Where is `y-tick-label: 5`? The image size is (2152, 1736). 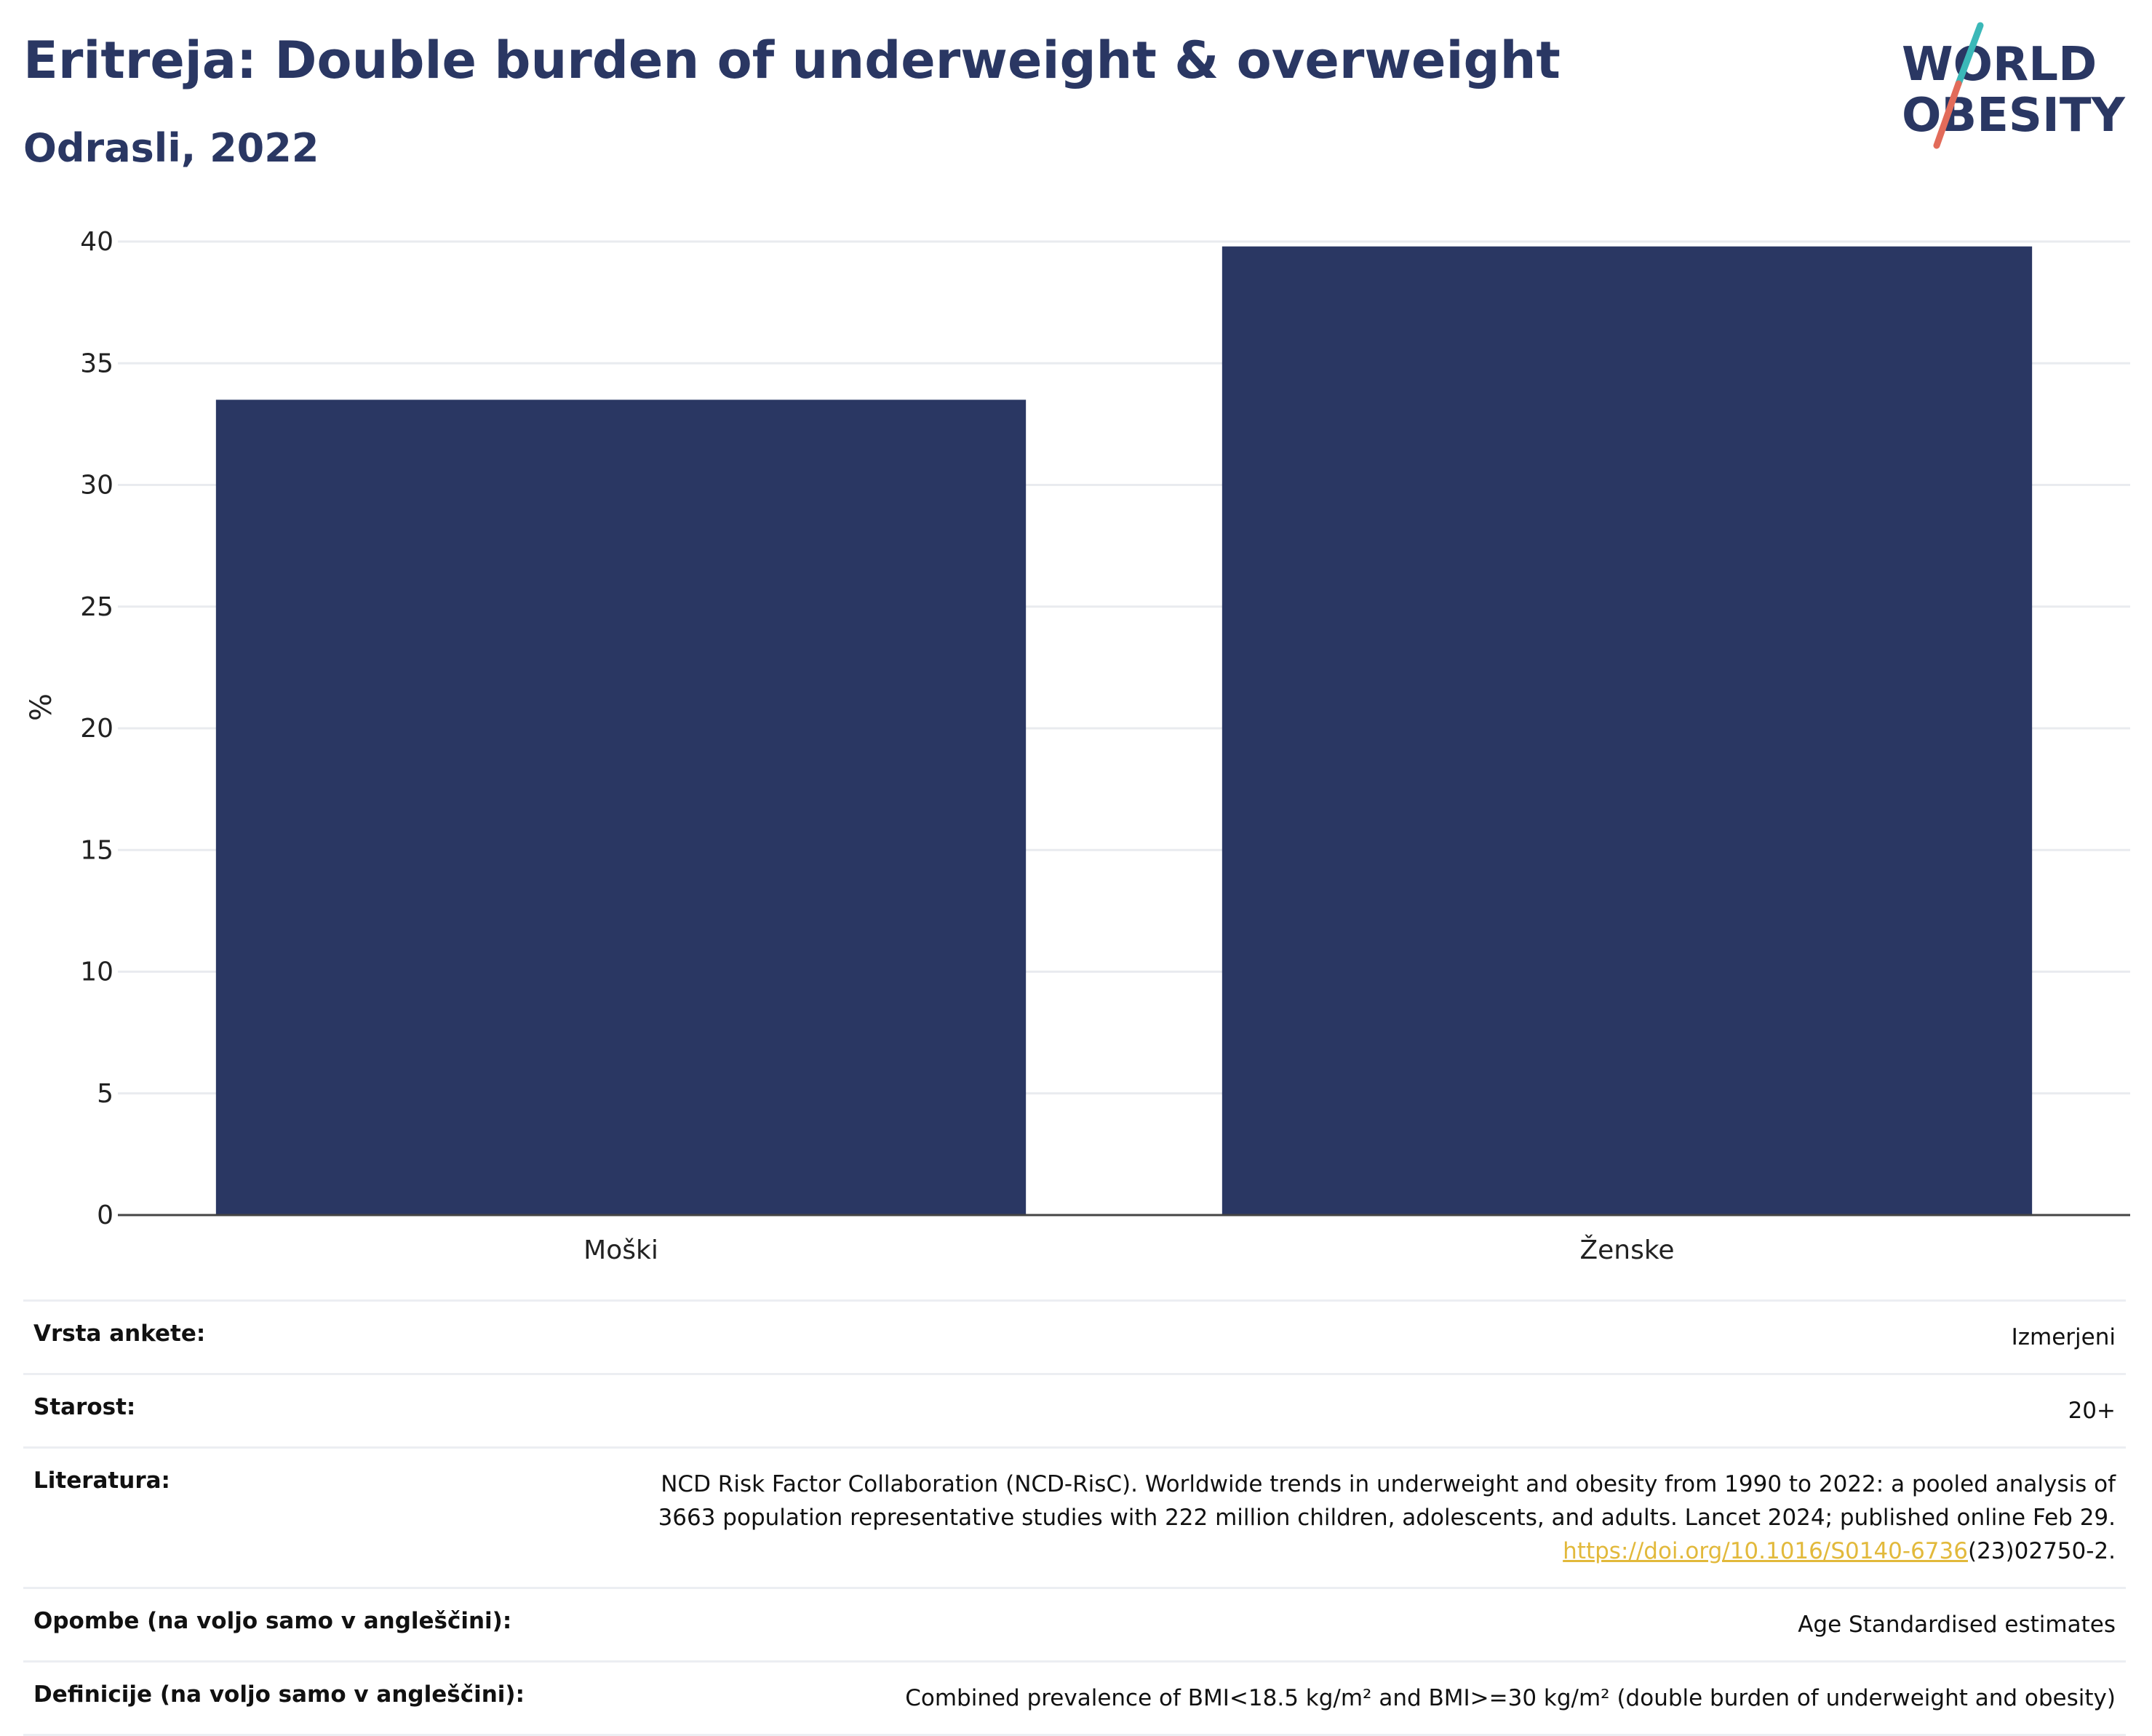
y-tick-label: 5 is located at coordinates (105, 1094).